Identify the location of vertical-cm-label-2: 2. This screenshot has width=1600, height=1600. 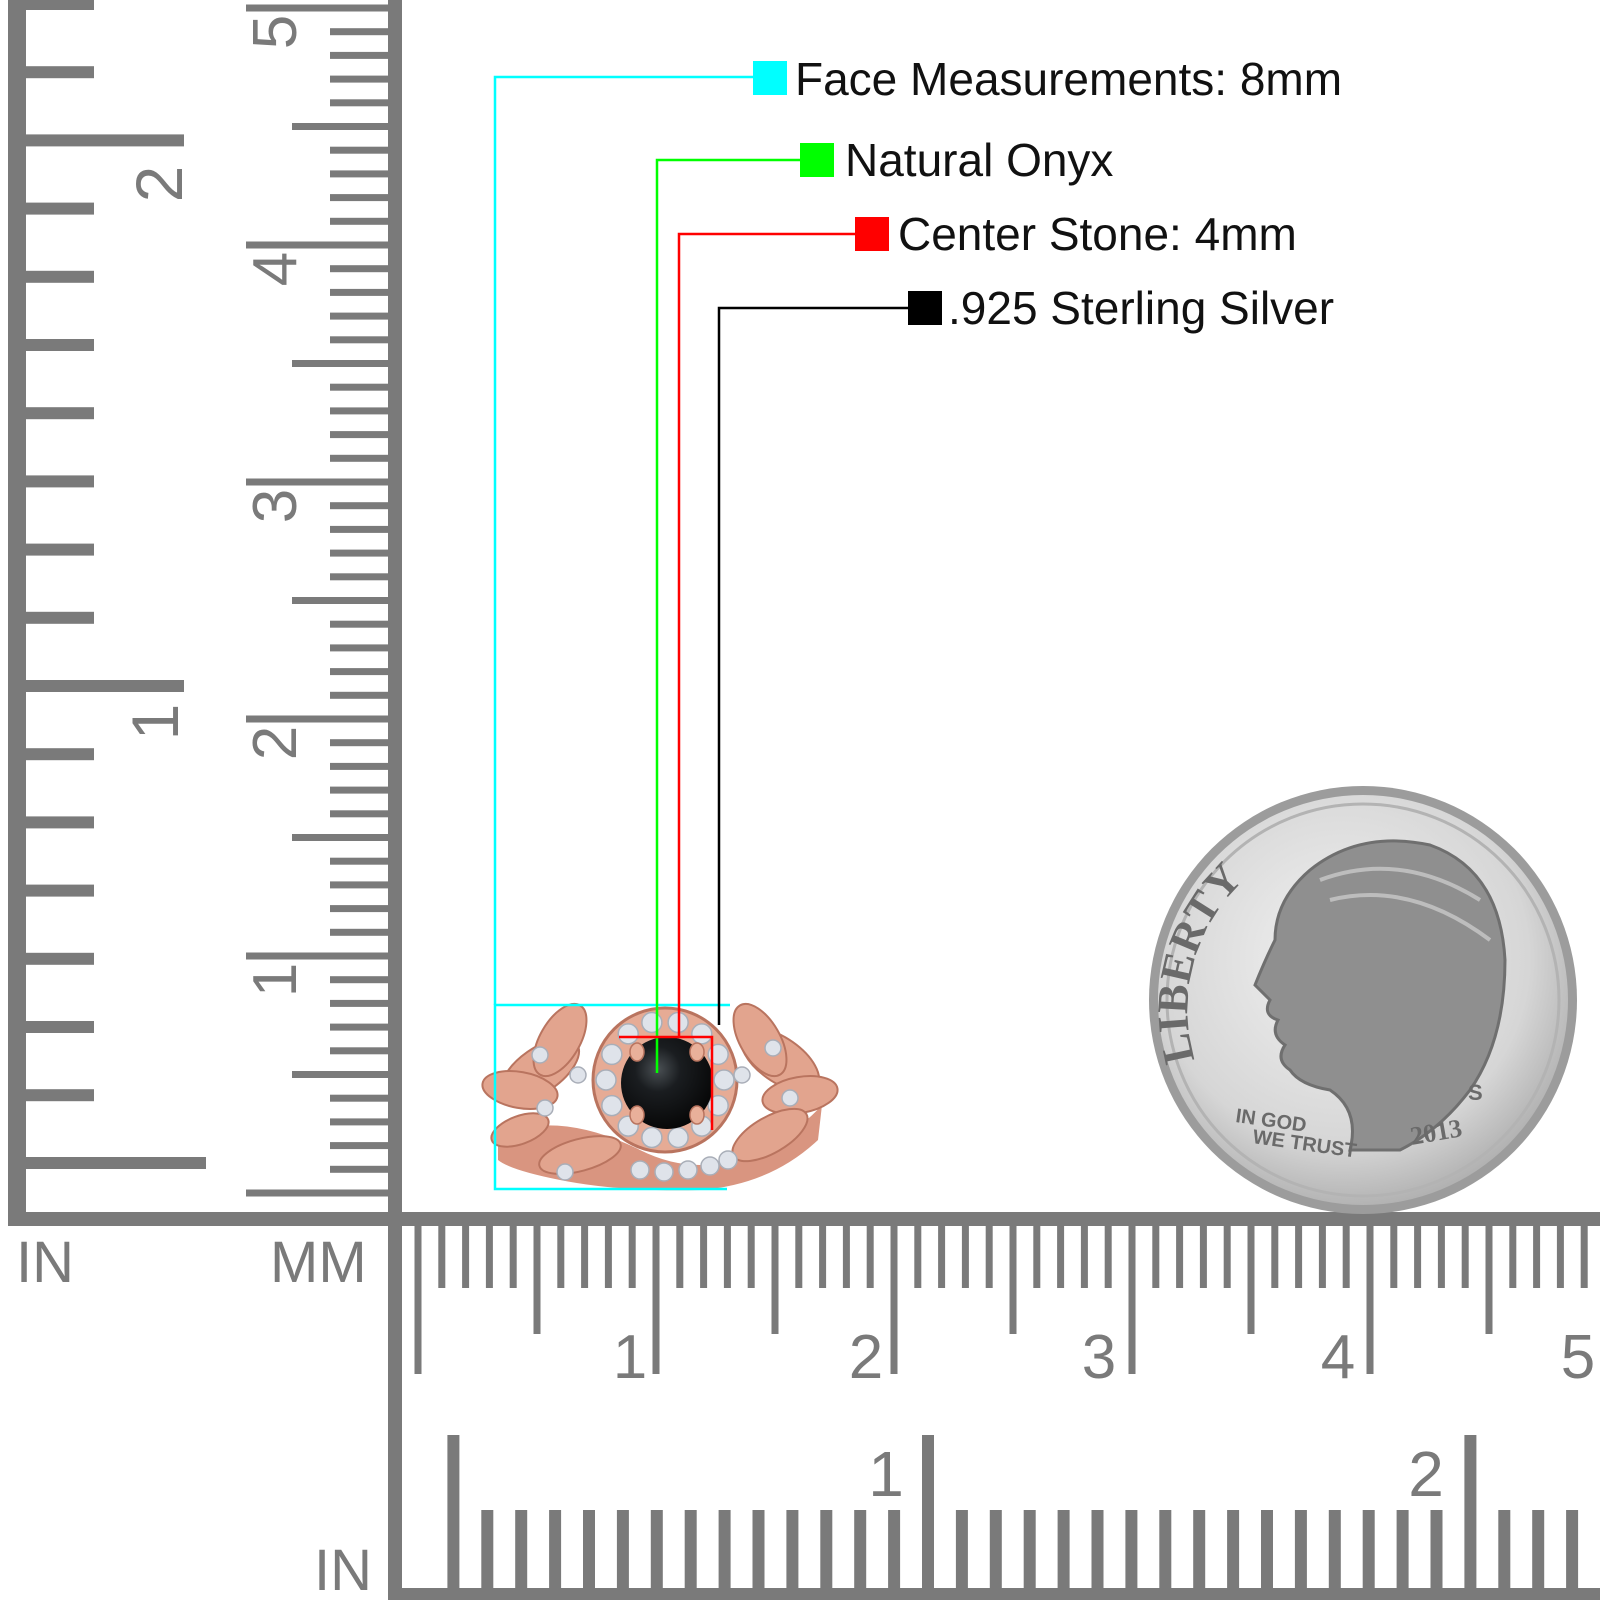
(275, 743).